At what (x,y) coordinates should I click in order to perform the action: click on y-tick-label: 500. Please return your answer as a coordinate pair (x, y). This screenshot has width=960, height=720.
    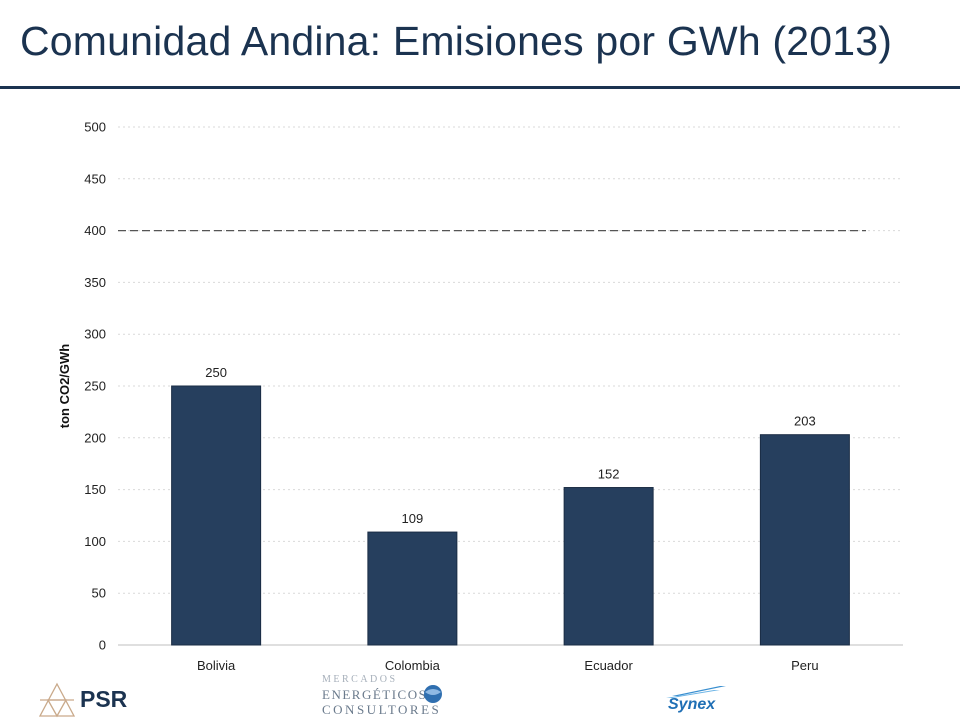
    Looking at the image, I should click on (95, 127).